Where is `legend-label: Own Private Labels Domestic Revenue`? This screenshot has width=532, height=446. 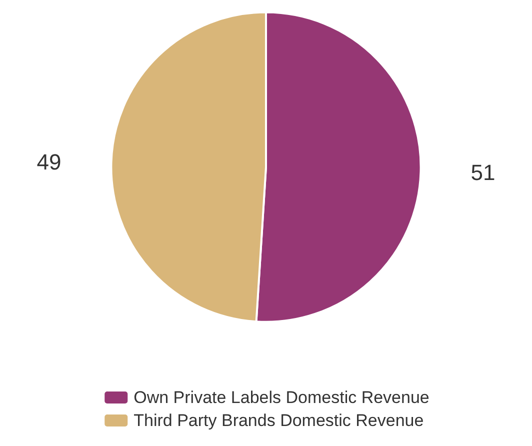
legend-label: Own Private Labels Domestic Revenue is located at coordinates (282, 397).